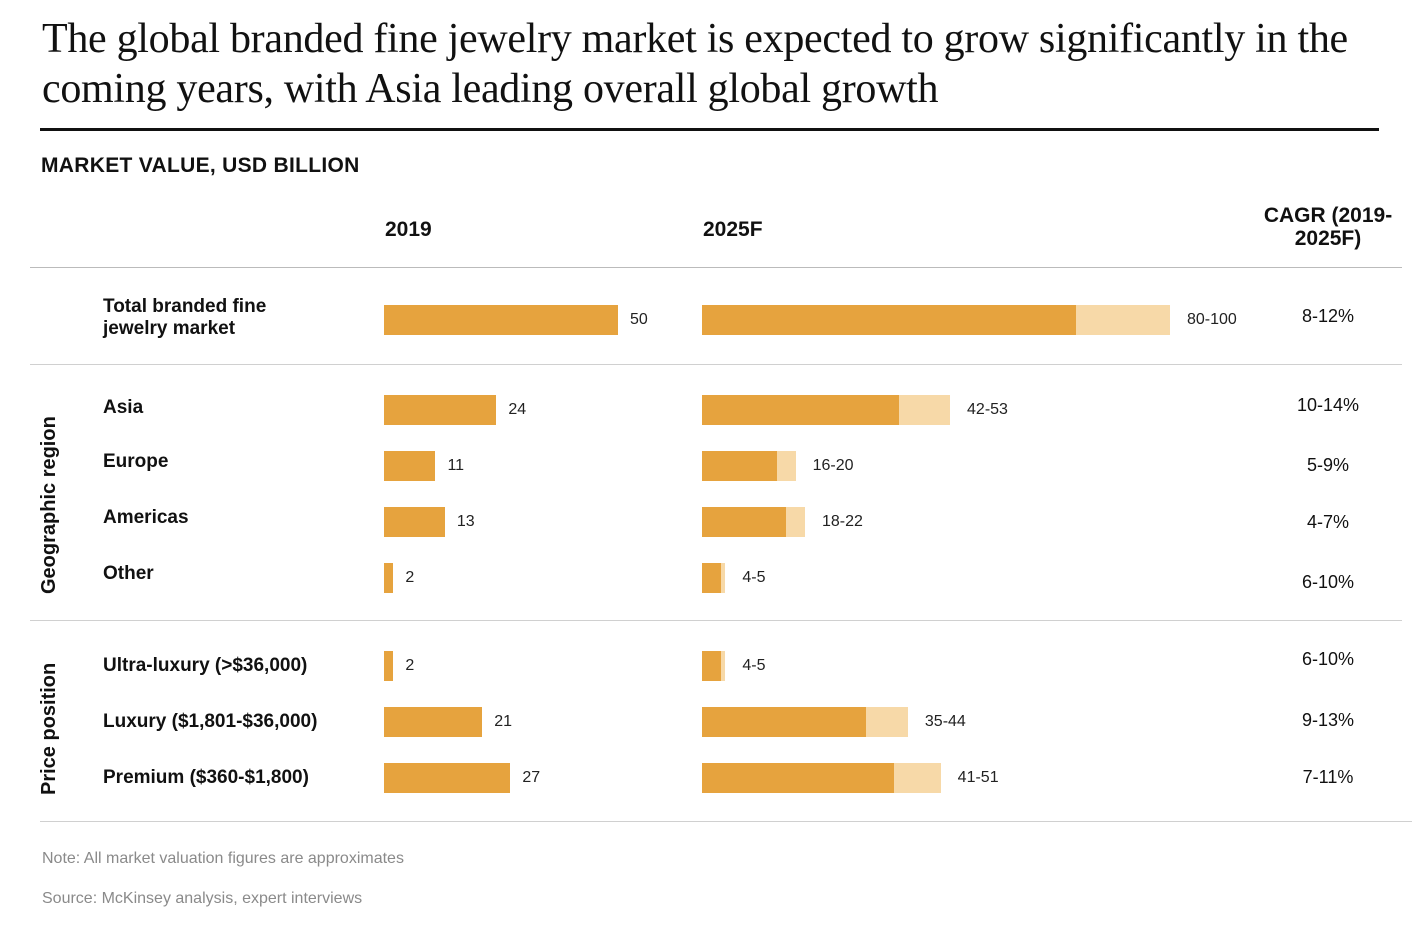 This screenshot has width=1424, height=938. Describe the element at coordinates (531, 777) in the screenshot. I see `value-2019-premium-360-1-800: 27` at that location.